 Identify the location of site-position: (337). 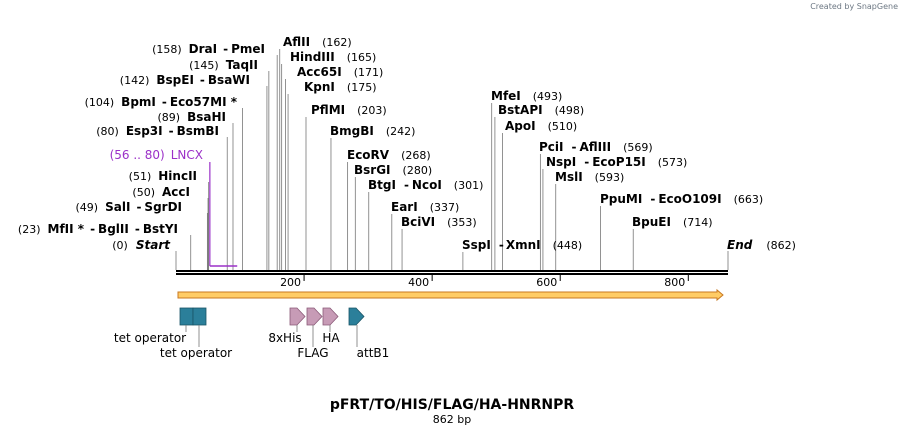
(445, 207).